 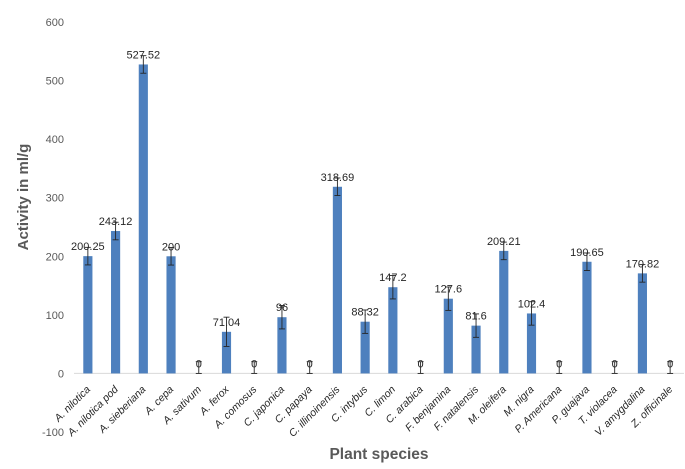 I want to click on data-label: 127.6, so click(x=449, y=290).